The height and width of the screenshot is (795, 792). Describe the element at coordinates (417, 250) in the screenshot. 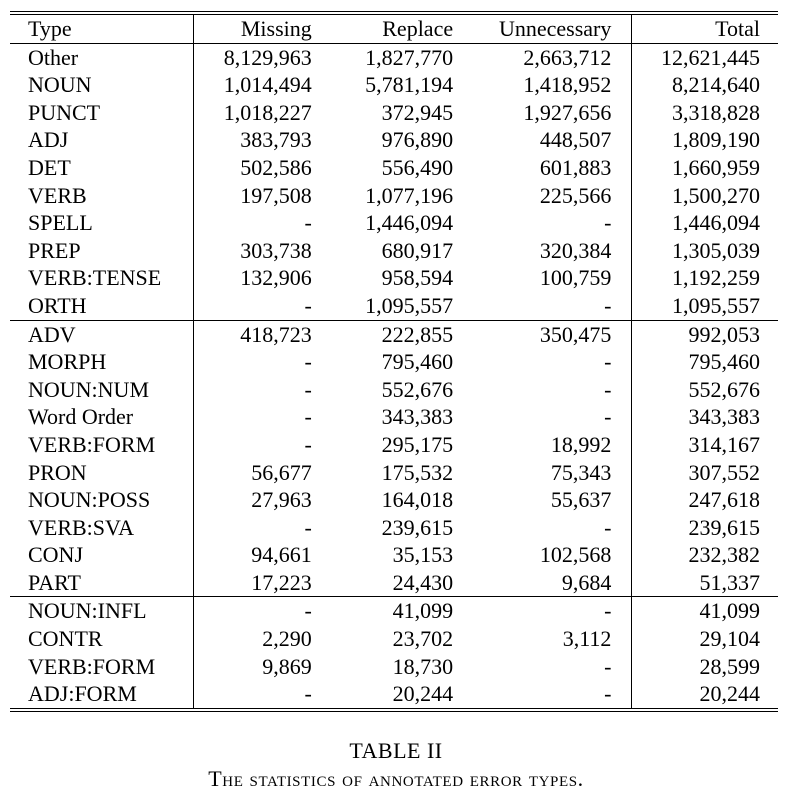

I see `cell-replace: 680,917` at that location.